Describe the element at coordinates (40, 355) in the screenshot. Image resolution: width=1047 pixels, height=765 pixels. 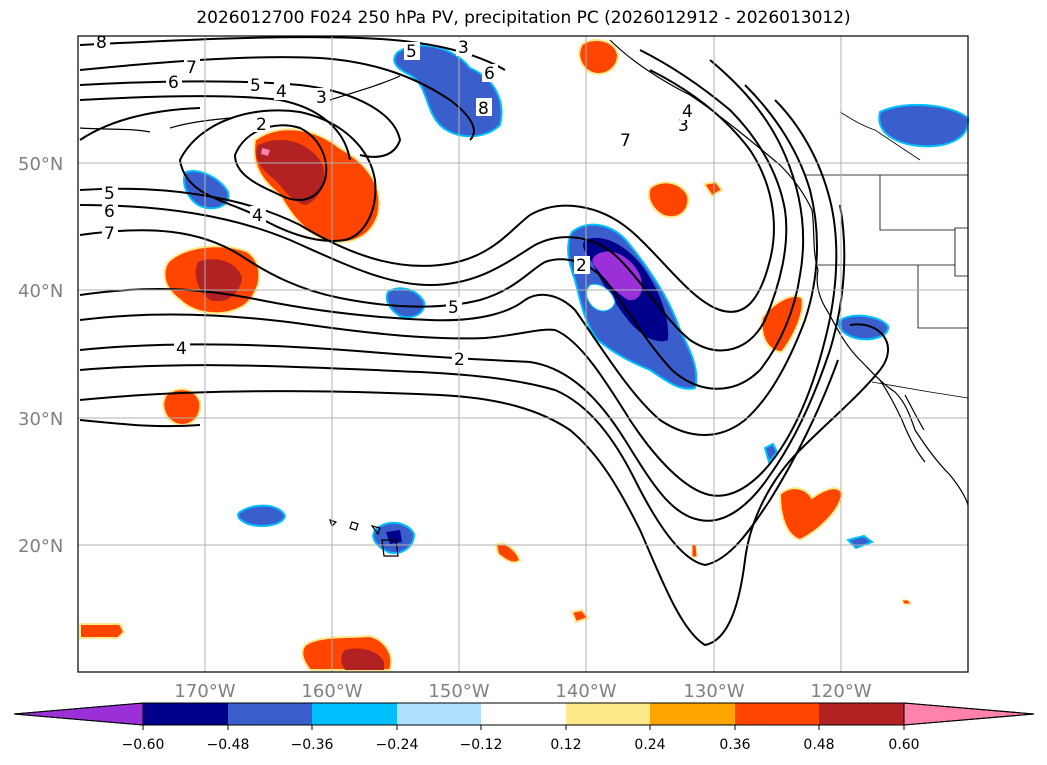
I see `lat-labels: 50°N 40°N 30°N 20°N` at that location.